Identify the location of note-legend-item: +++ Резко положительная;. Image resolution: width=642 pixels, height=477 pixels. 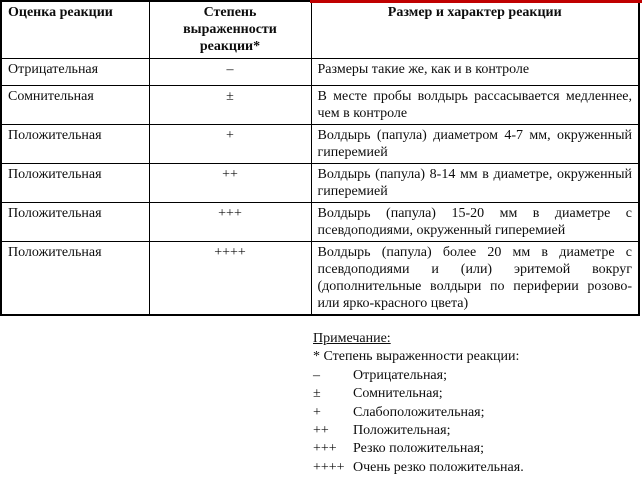
(473, 449).